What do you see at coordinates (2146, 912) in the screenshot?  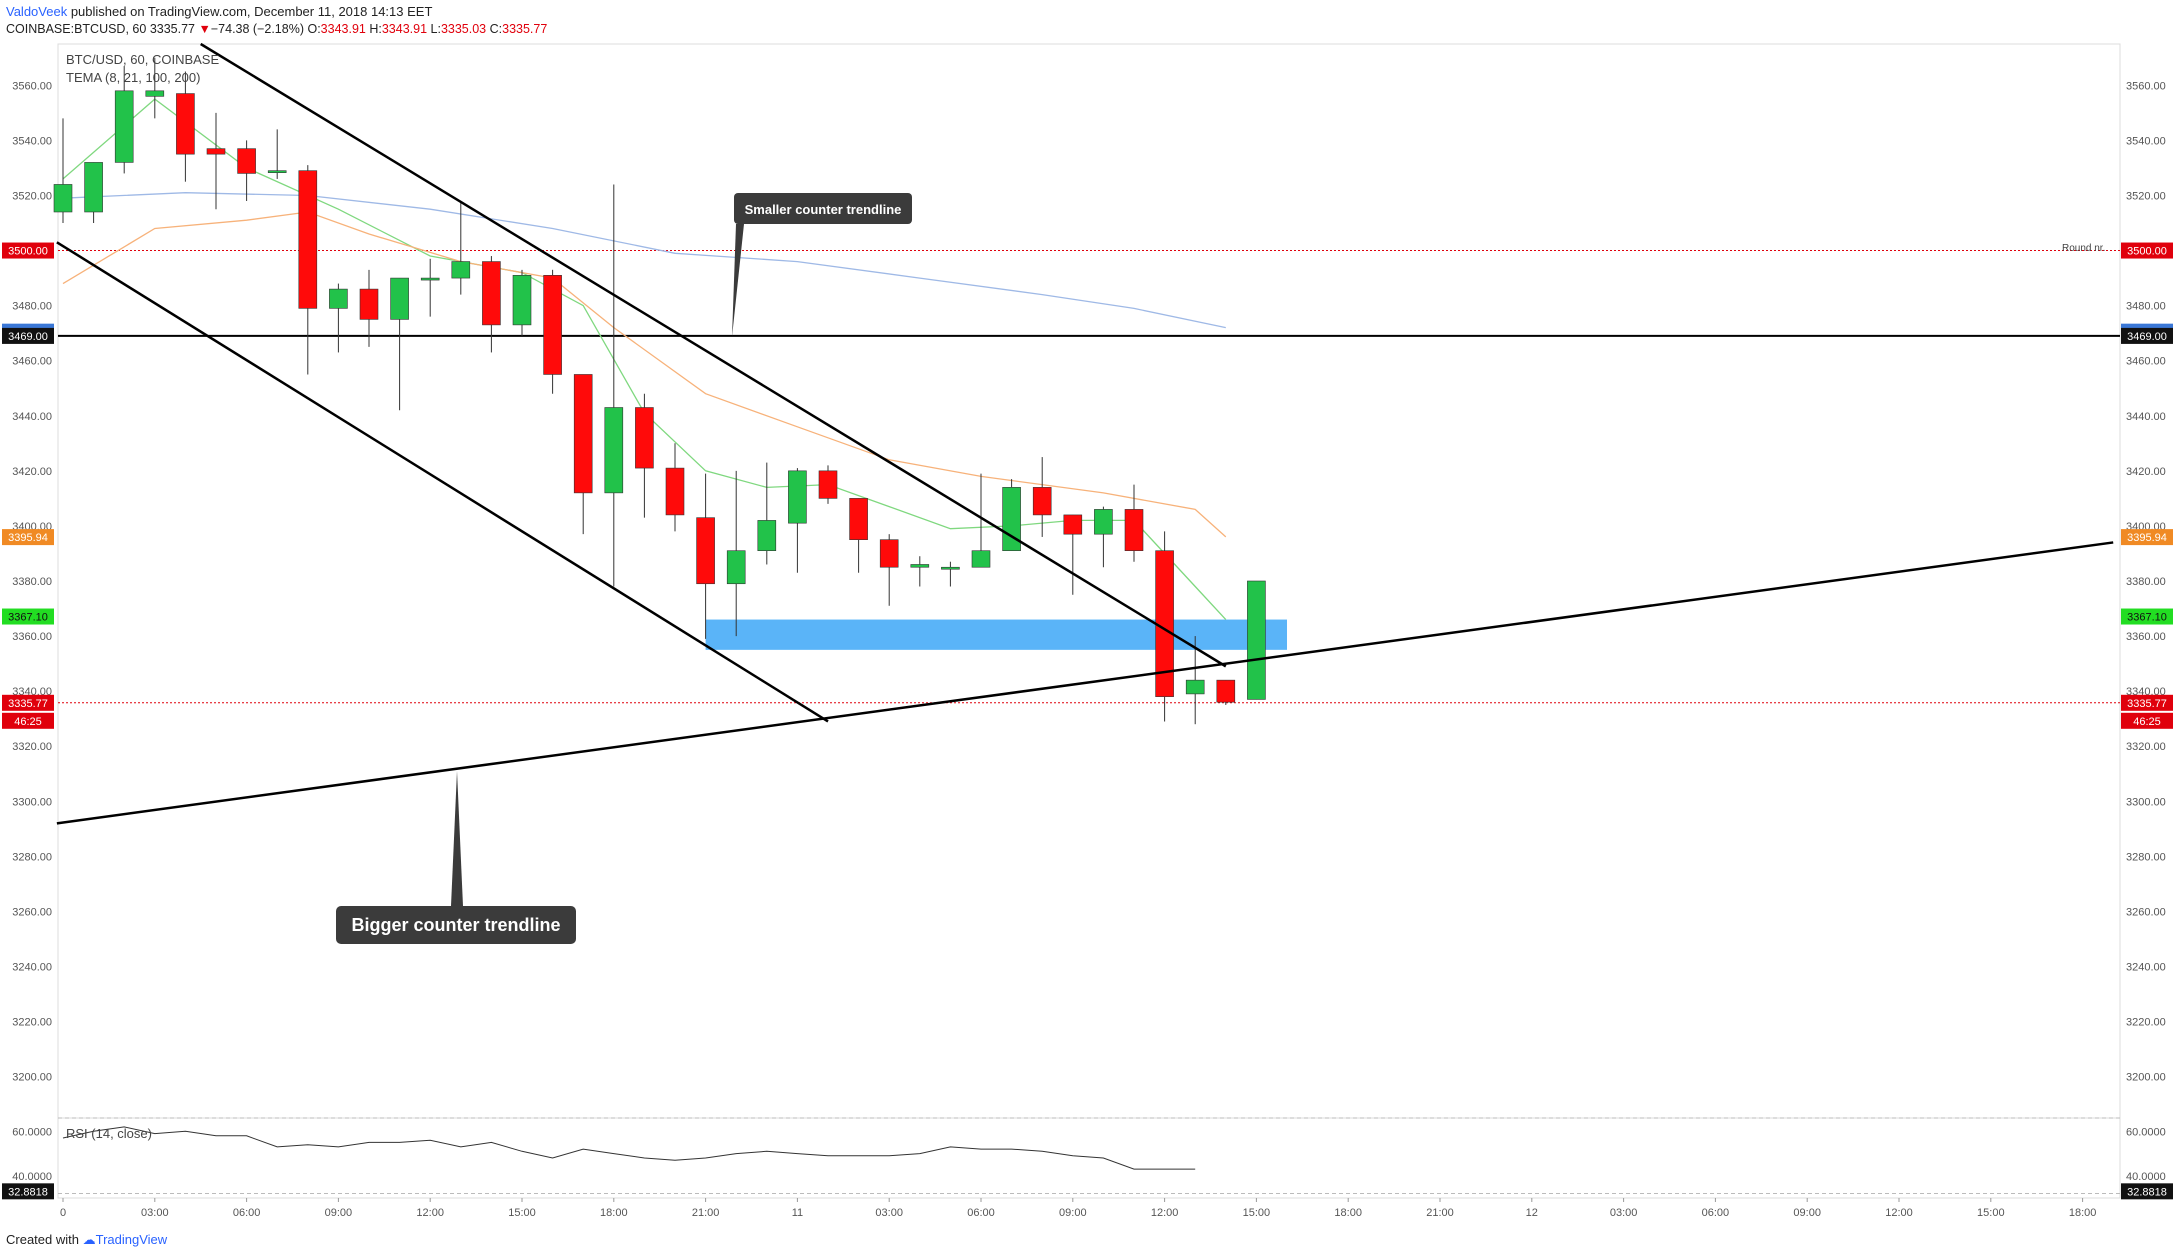 I see `price-tick-right: 3260.00` at bounding box center [2146, 912].